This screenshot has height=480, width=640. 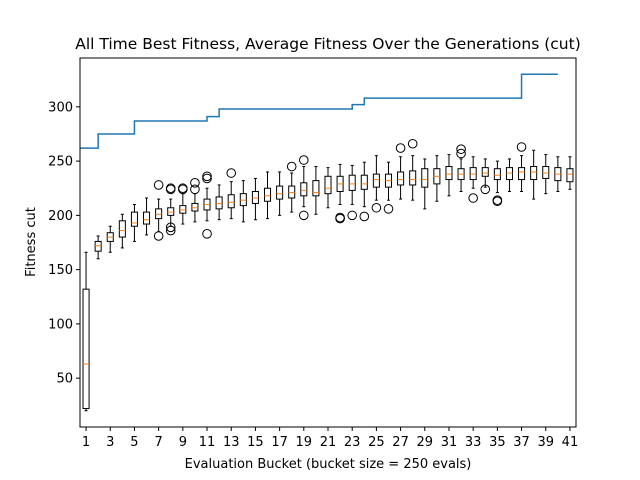 I want to click on best-fitness-line, so click(x=319, y=111).